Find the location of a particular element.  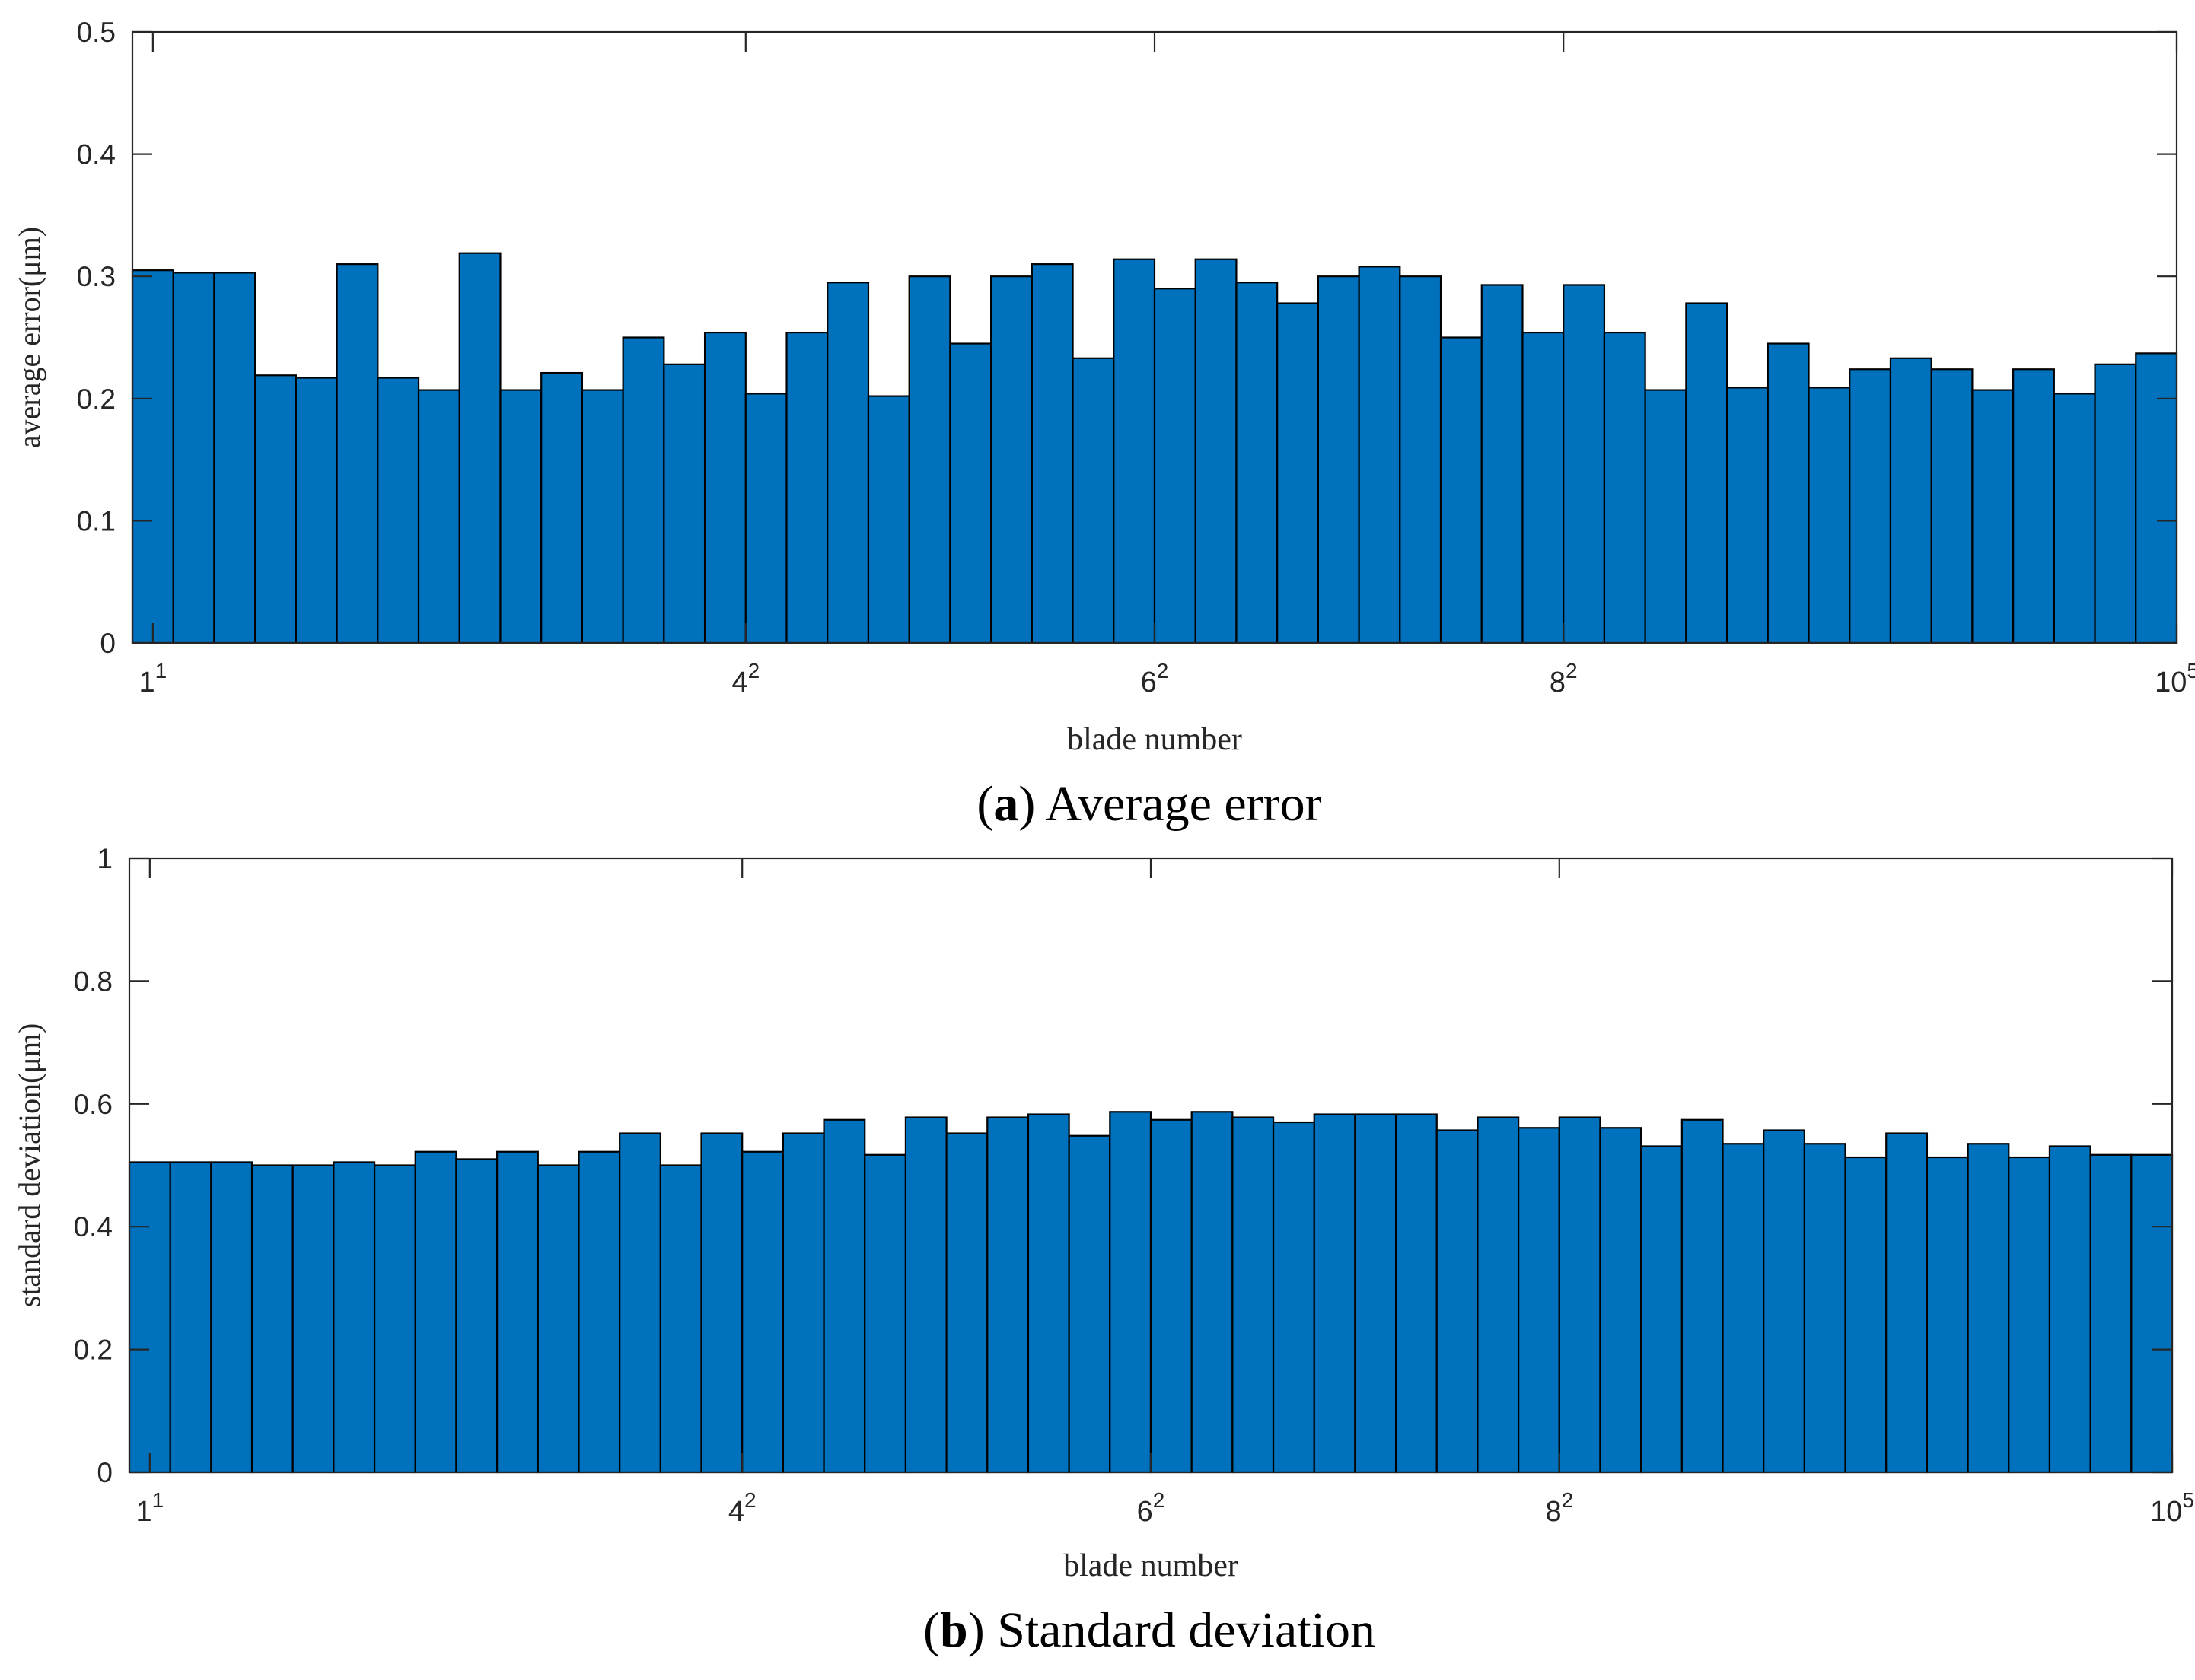

y-tick-label: 0.3 is located at coordinates (97, 276).